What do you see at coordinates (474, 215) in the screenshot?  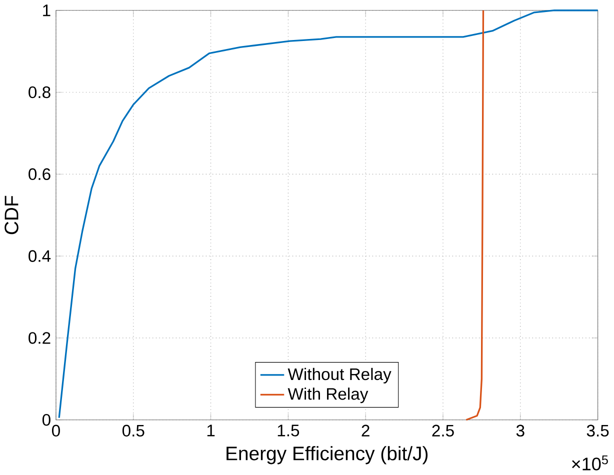 I see `line-series` at bounding box center [474, 215].